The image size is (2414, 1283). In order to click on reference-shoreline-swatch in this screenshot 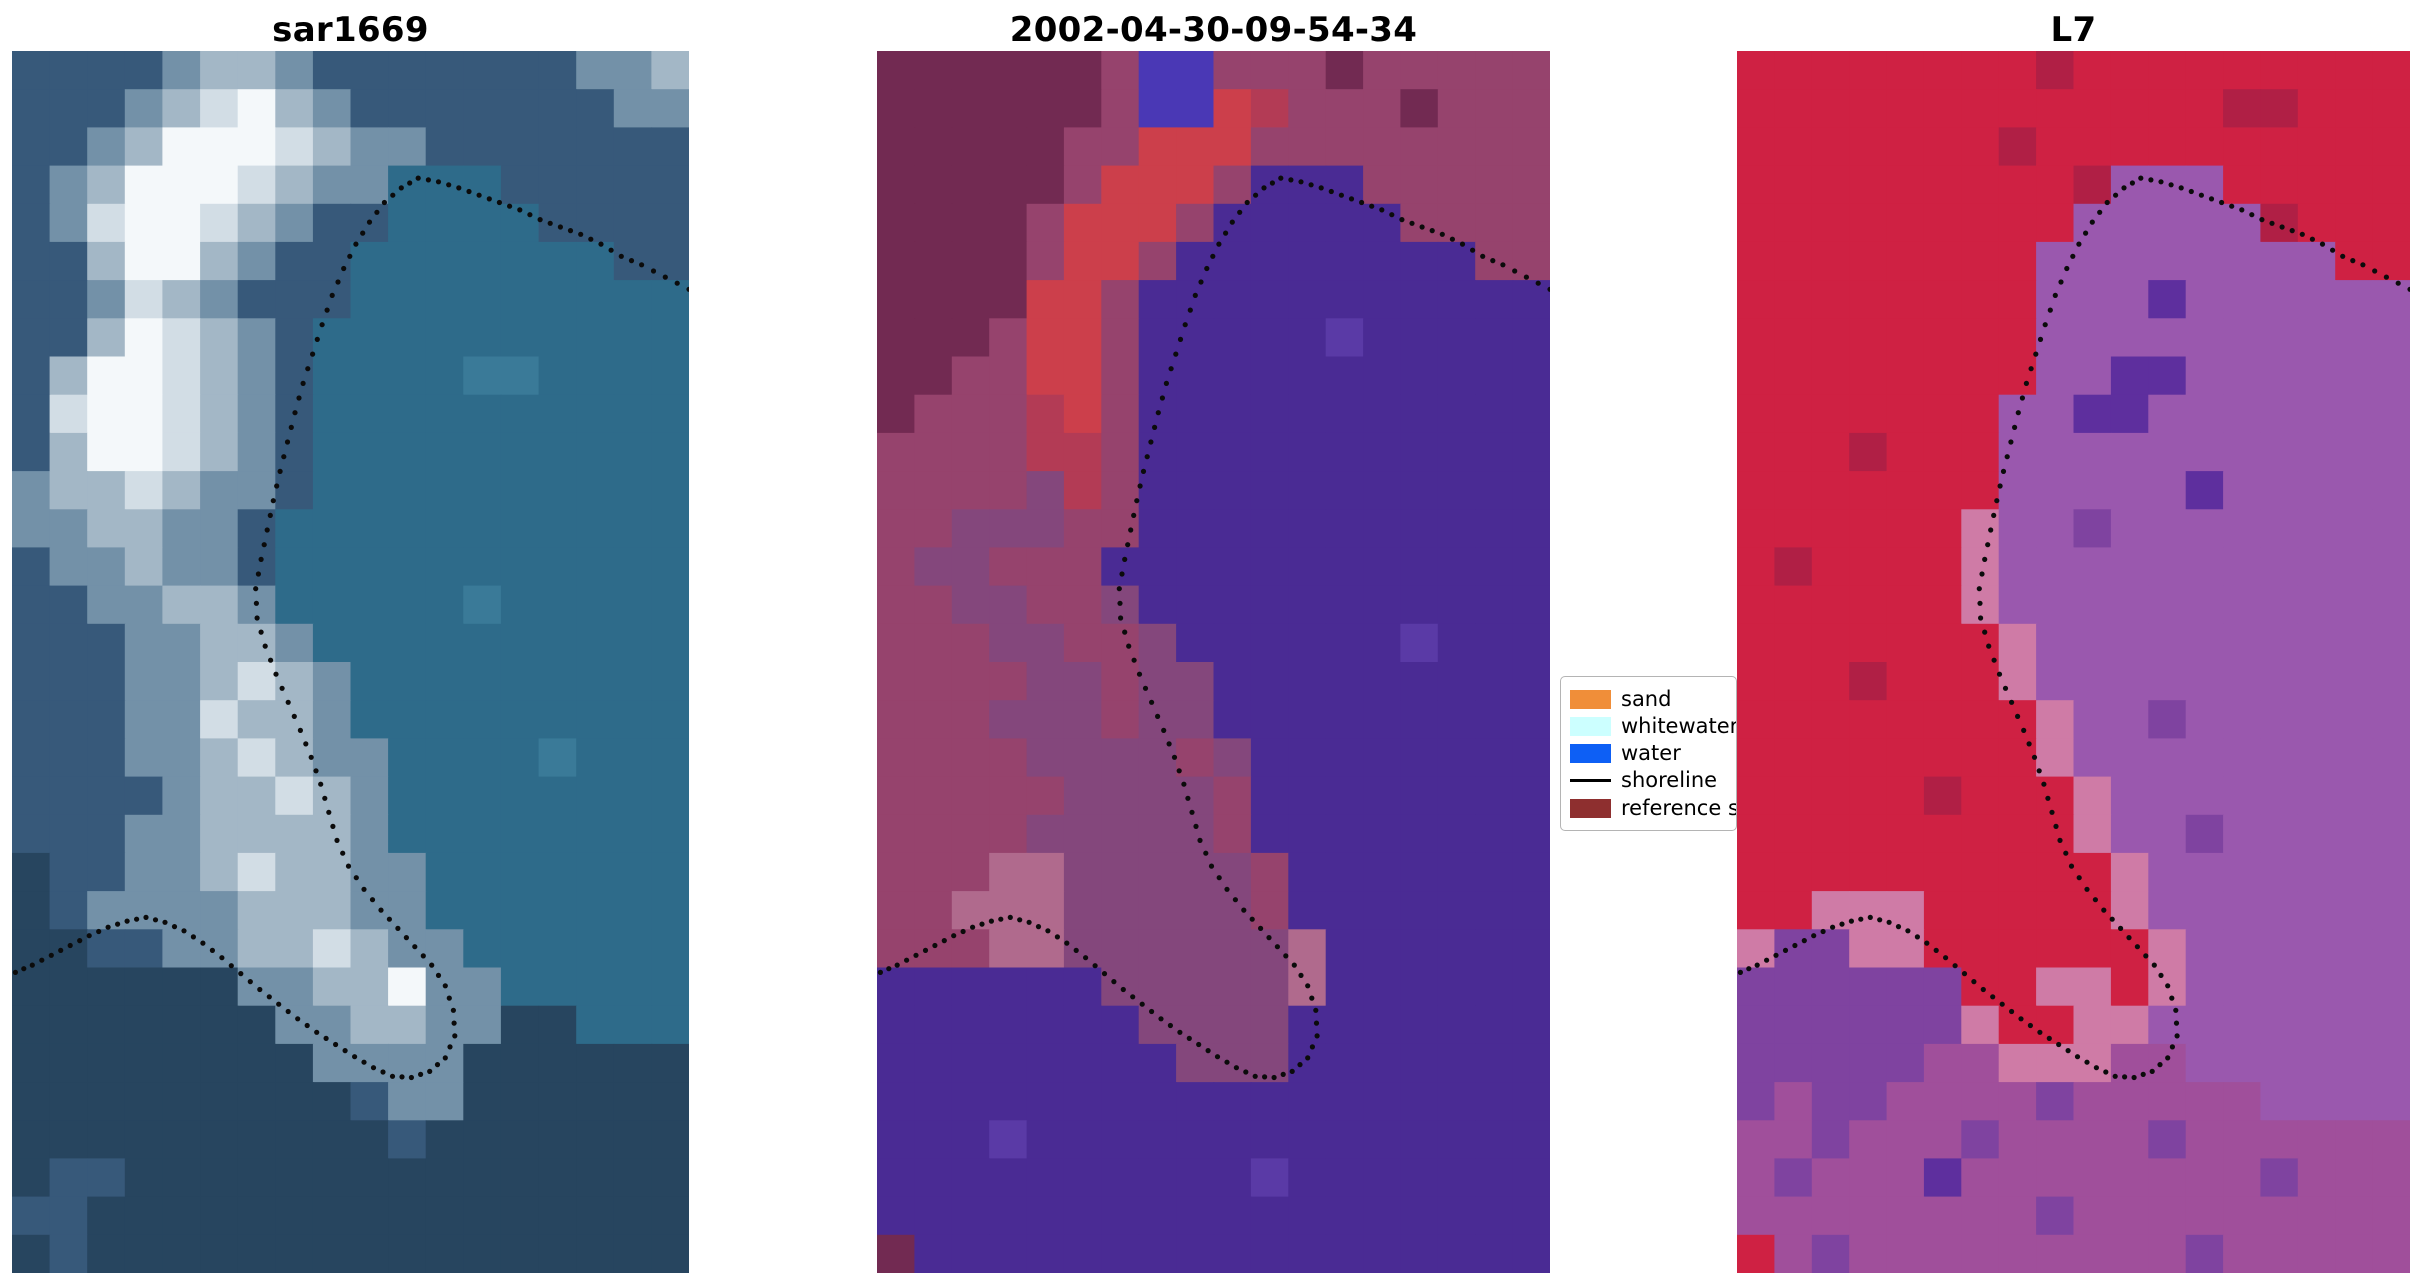, I will do `click(1590, 808)`.